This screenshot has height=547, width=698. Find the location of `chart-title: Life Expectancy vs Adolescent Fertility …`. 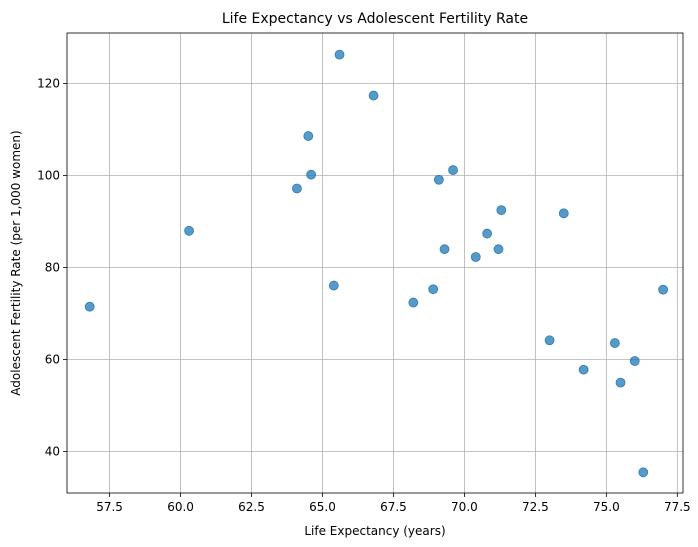

chart-title: Life Expectancy vs Adolescent Fertility … is located at coordinates (375, 19).